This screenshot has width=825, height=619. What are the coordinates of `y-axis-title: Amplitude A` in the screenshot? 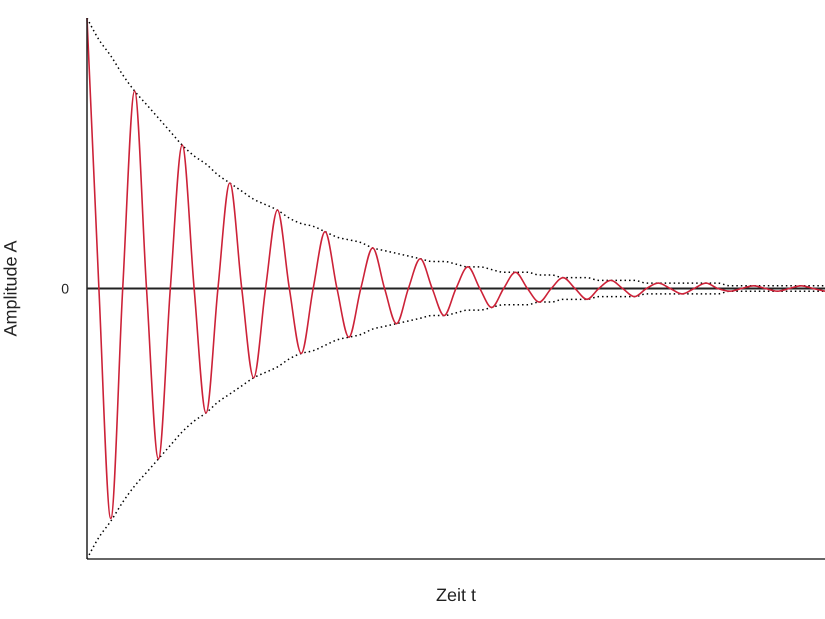 It's located at (10, 288).